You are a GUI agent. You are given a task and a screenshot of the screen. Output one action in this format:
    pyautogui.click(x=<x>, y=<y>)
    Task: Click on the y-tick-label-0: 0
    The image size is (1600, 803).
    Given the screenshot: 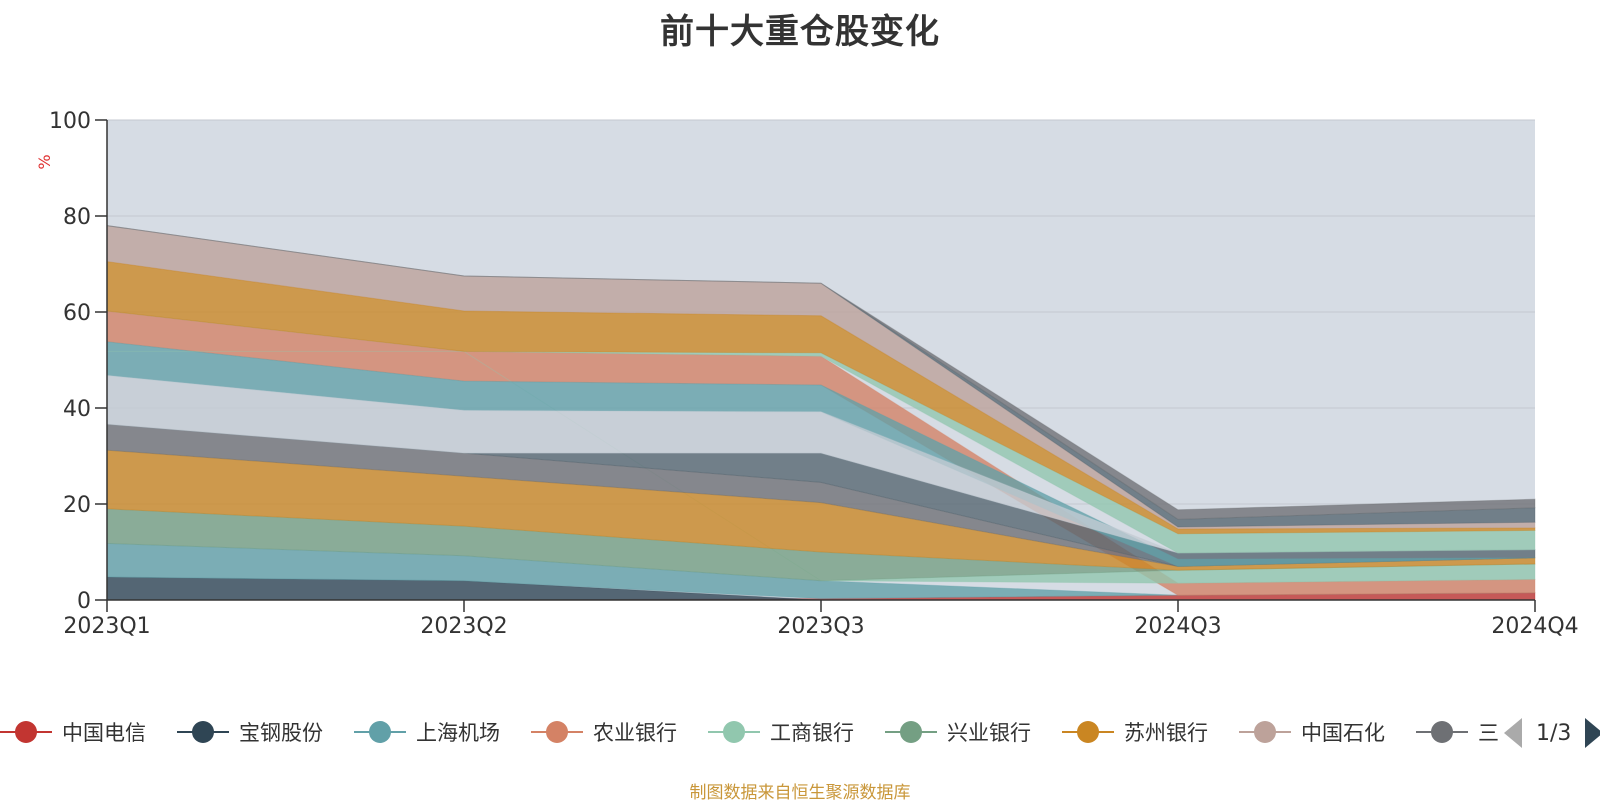 What is the action you would take?
    pyautogui.click(x=84, y=601)
    